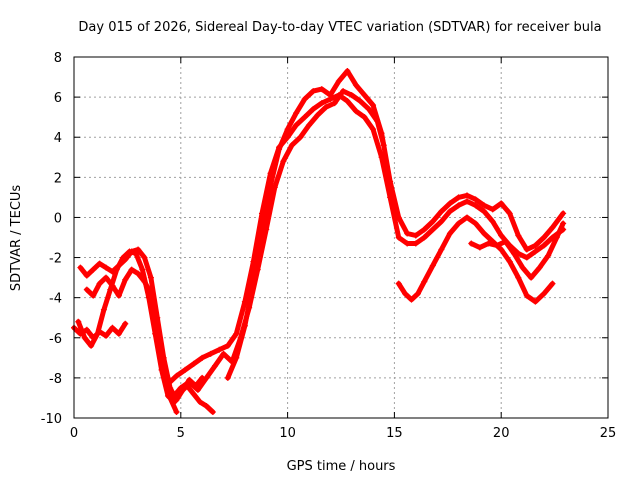  Describe the element at coordinates (74, 433) in the screenshot. I see `x-tick-label: 0` at that location.